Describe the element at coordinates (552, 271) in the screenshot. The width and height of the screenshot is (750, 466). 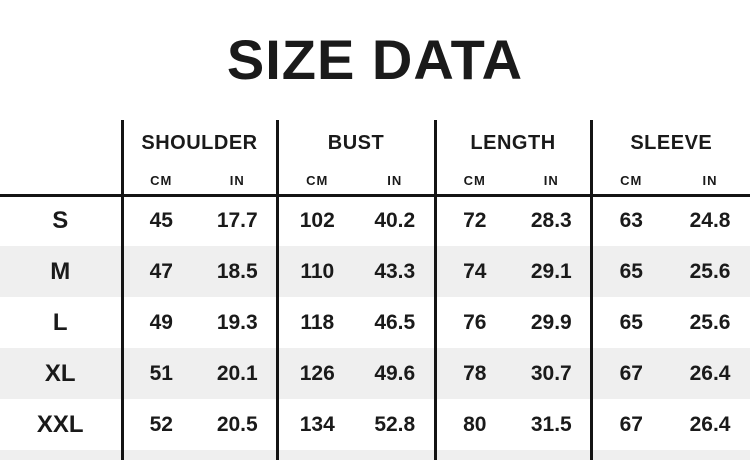
I see `value-cell: 29.1` at that location.